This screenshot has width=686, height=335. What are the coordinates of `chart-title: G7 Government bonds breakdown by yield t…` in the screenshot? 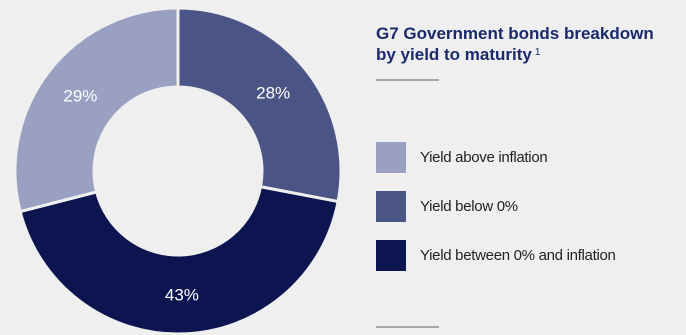 It's located at (526, 44).